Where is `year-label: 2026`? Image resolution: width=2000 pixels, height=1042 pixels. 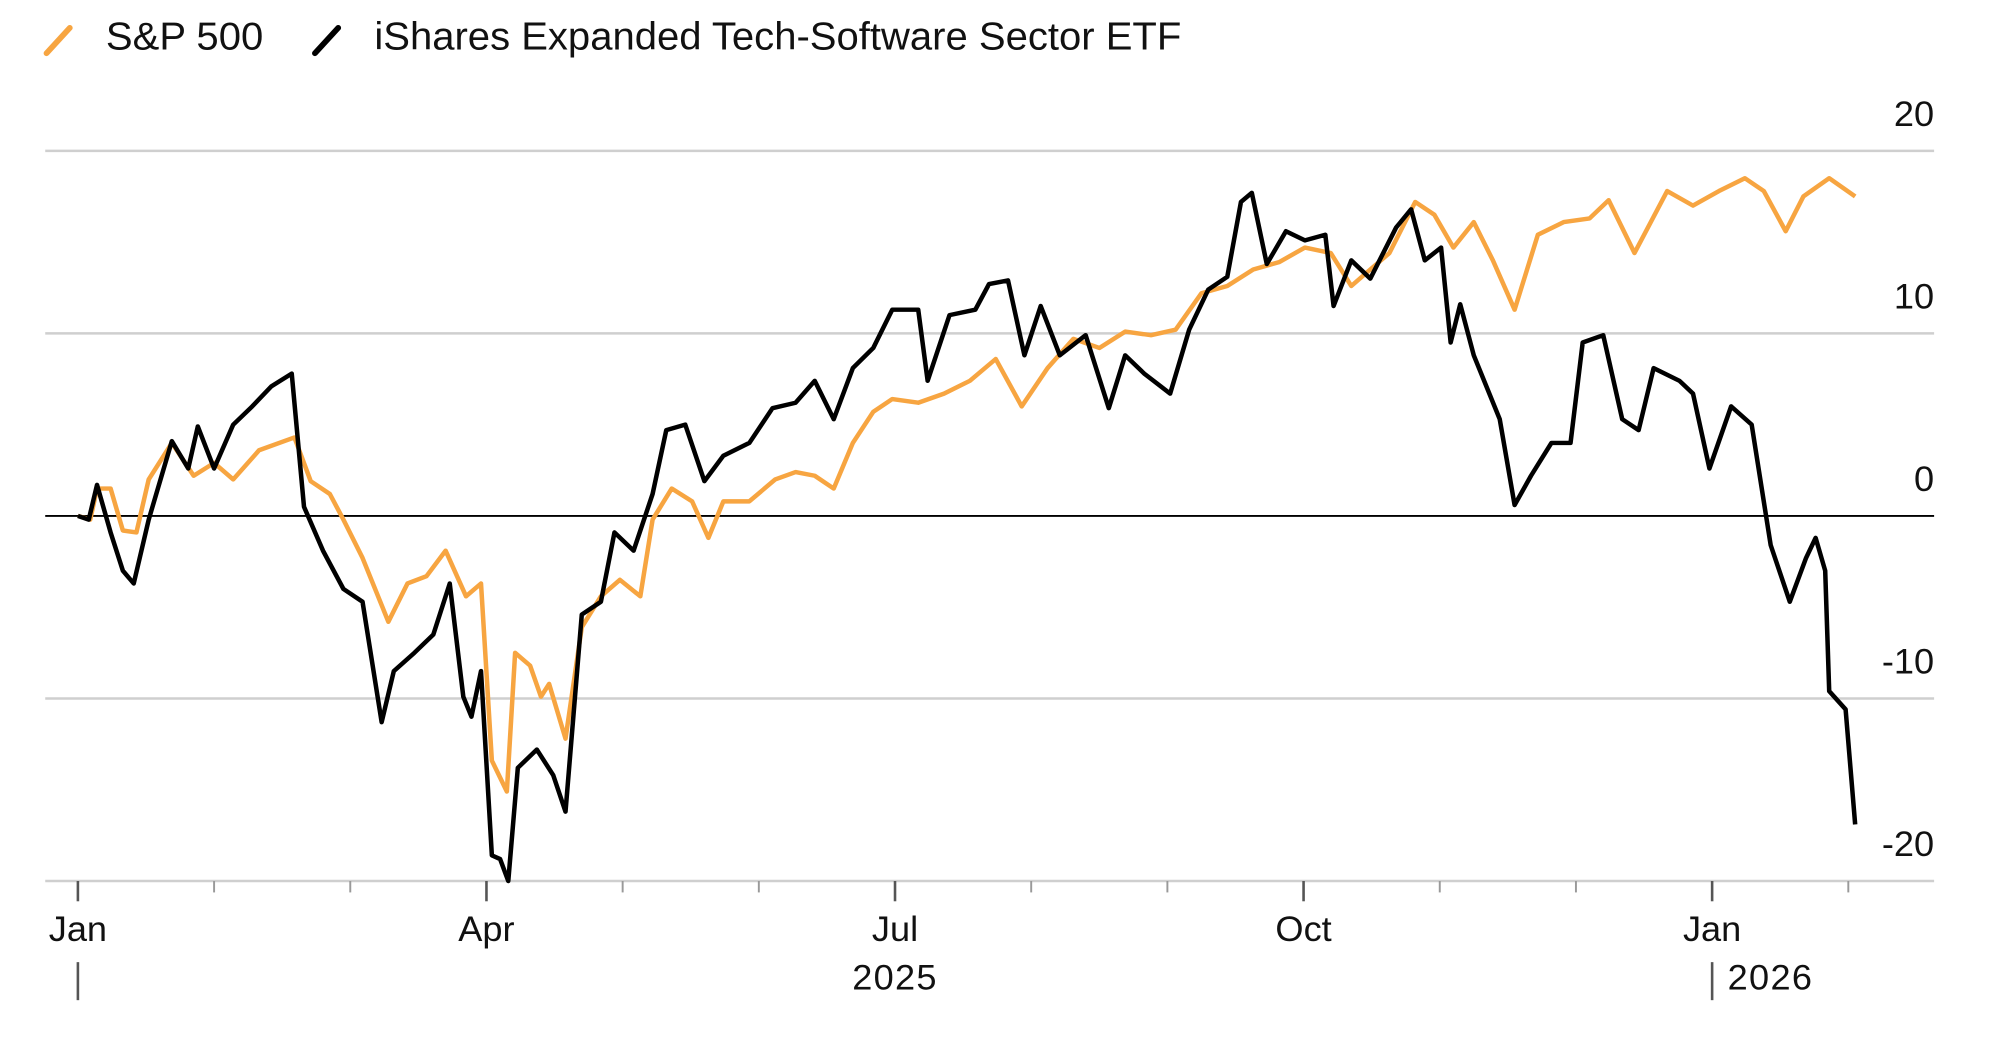 year-label: 2026 is located at coordinates (1771, 978).